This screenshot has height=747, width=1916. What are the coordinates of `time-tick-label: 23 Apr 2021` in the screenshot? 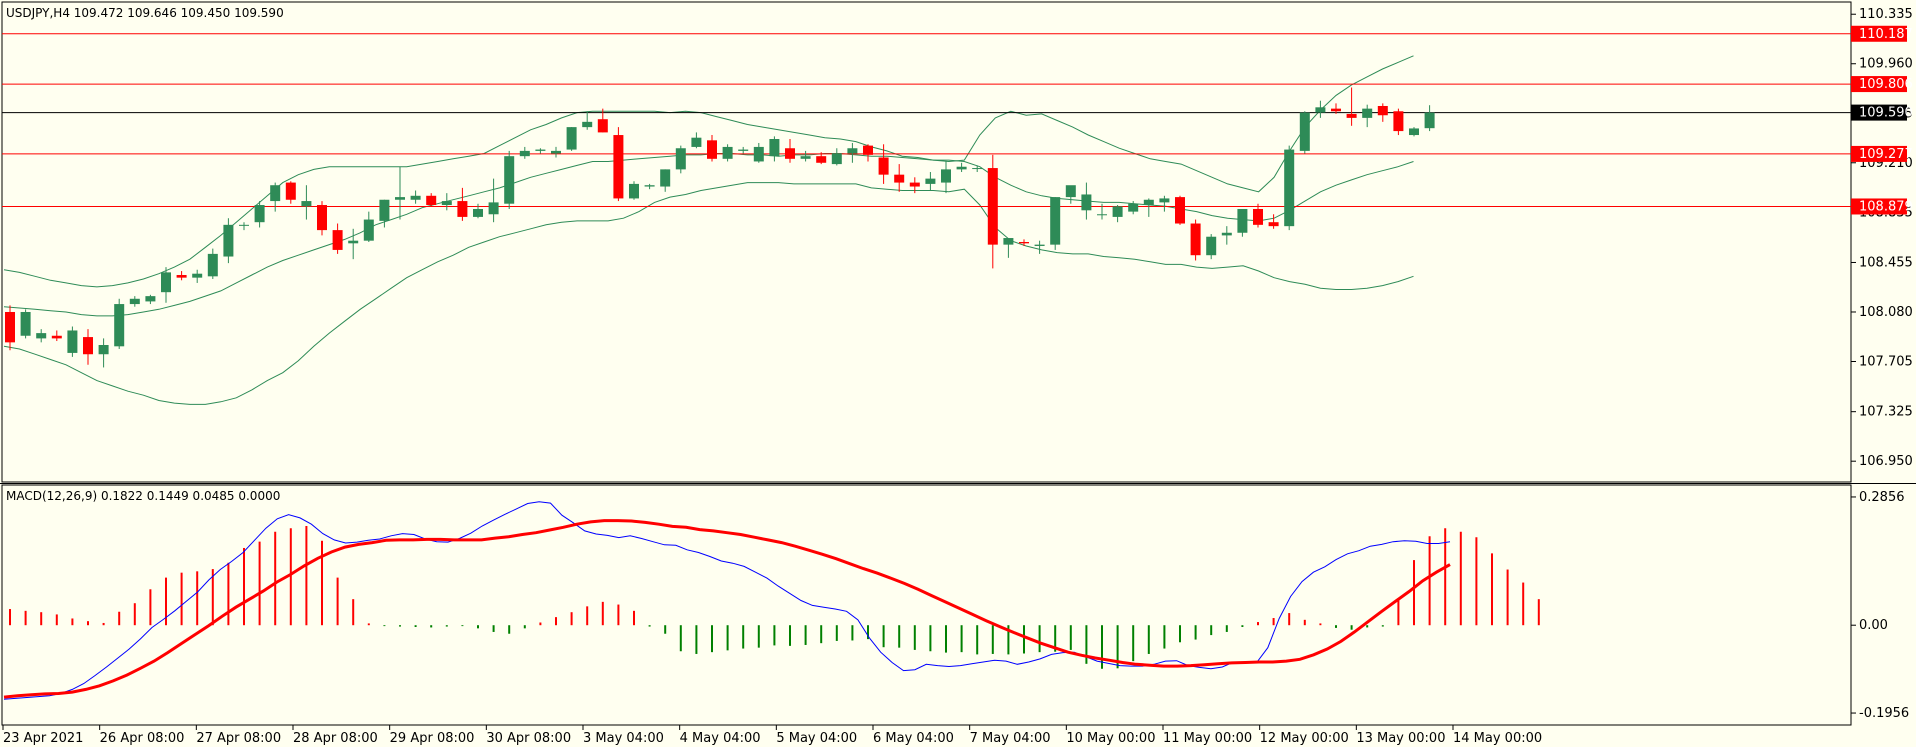 It's located at (43, 738).